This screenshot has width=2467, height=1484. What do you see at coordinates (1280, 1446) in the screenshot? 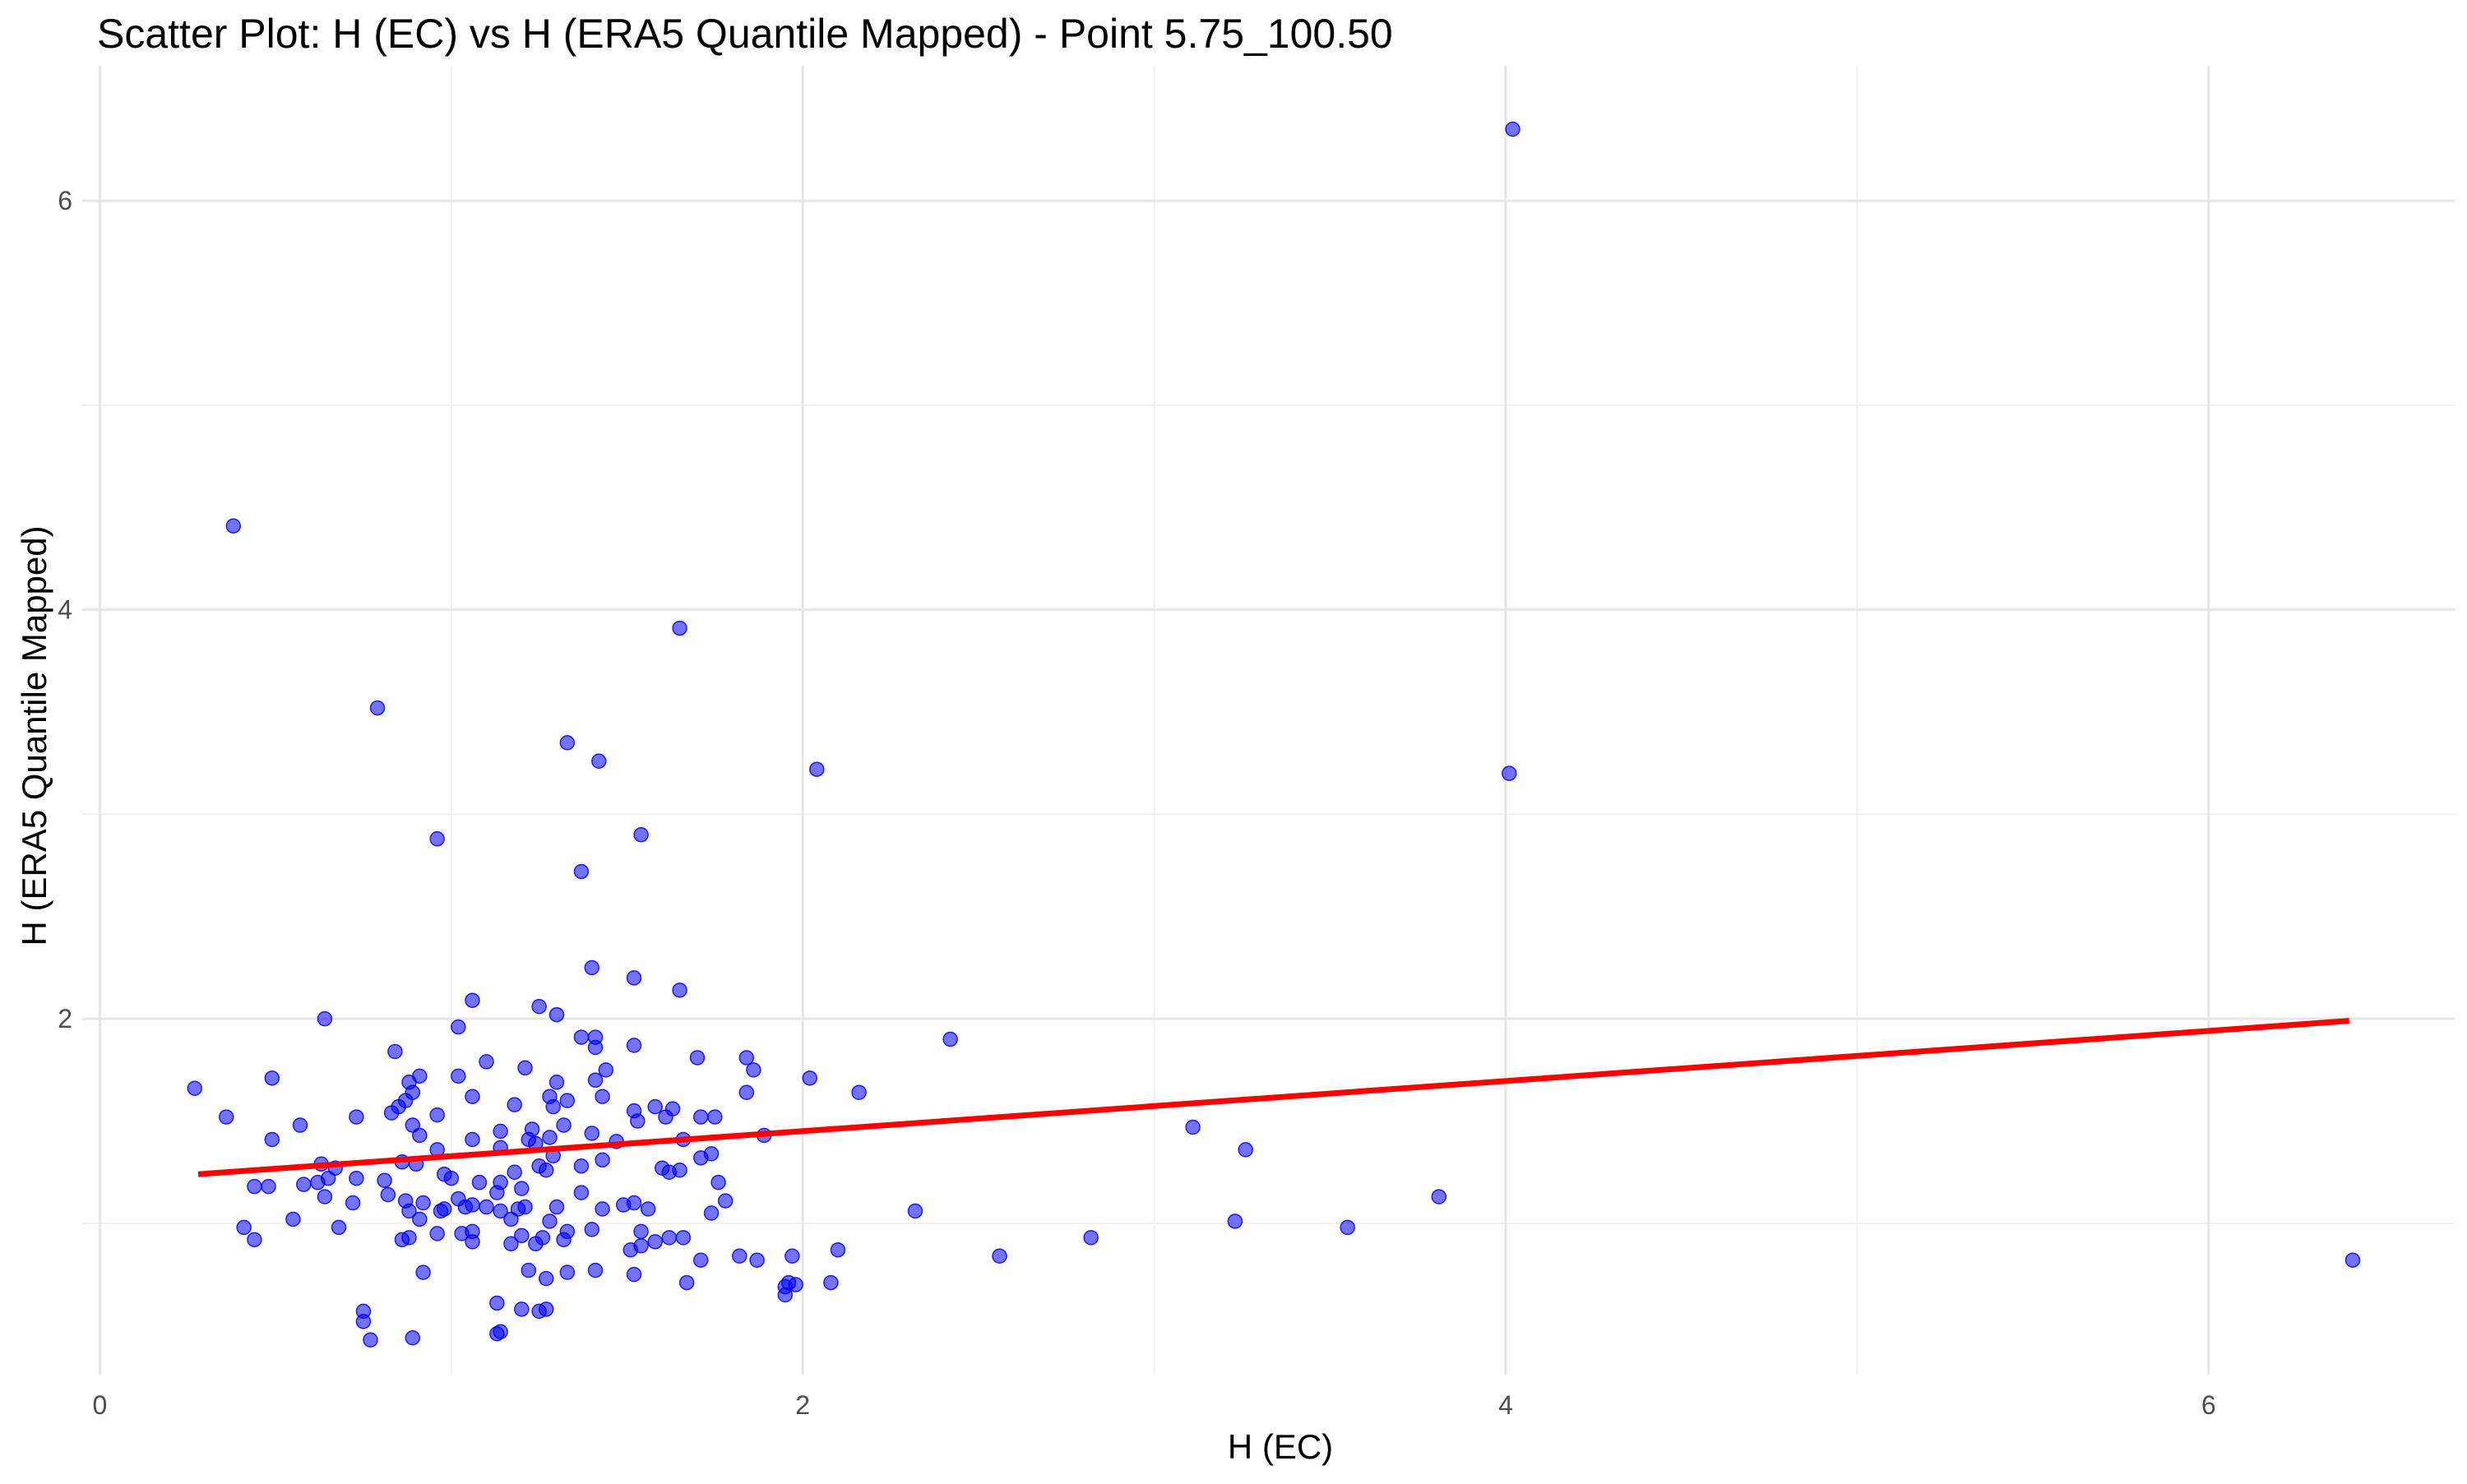
I see `x-axis-label: H (EC)` at bounding box center [1280, 1446].